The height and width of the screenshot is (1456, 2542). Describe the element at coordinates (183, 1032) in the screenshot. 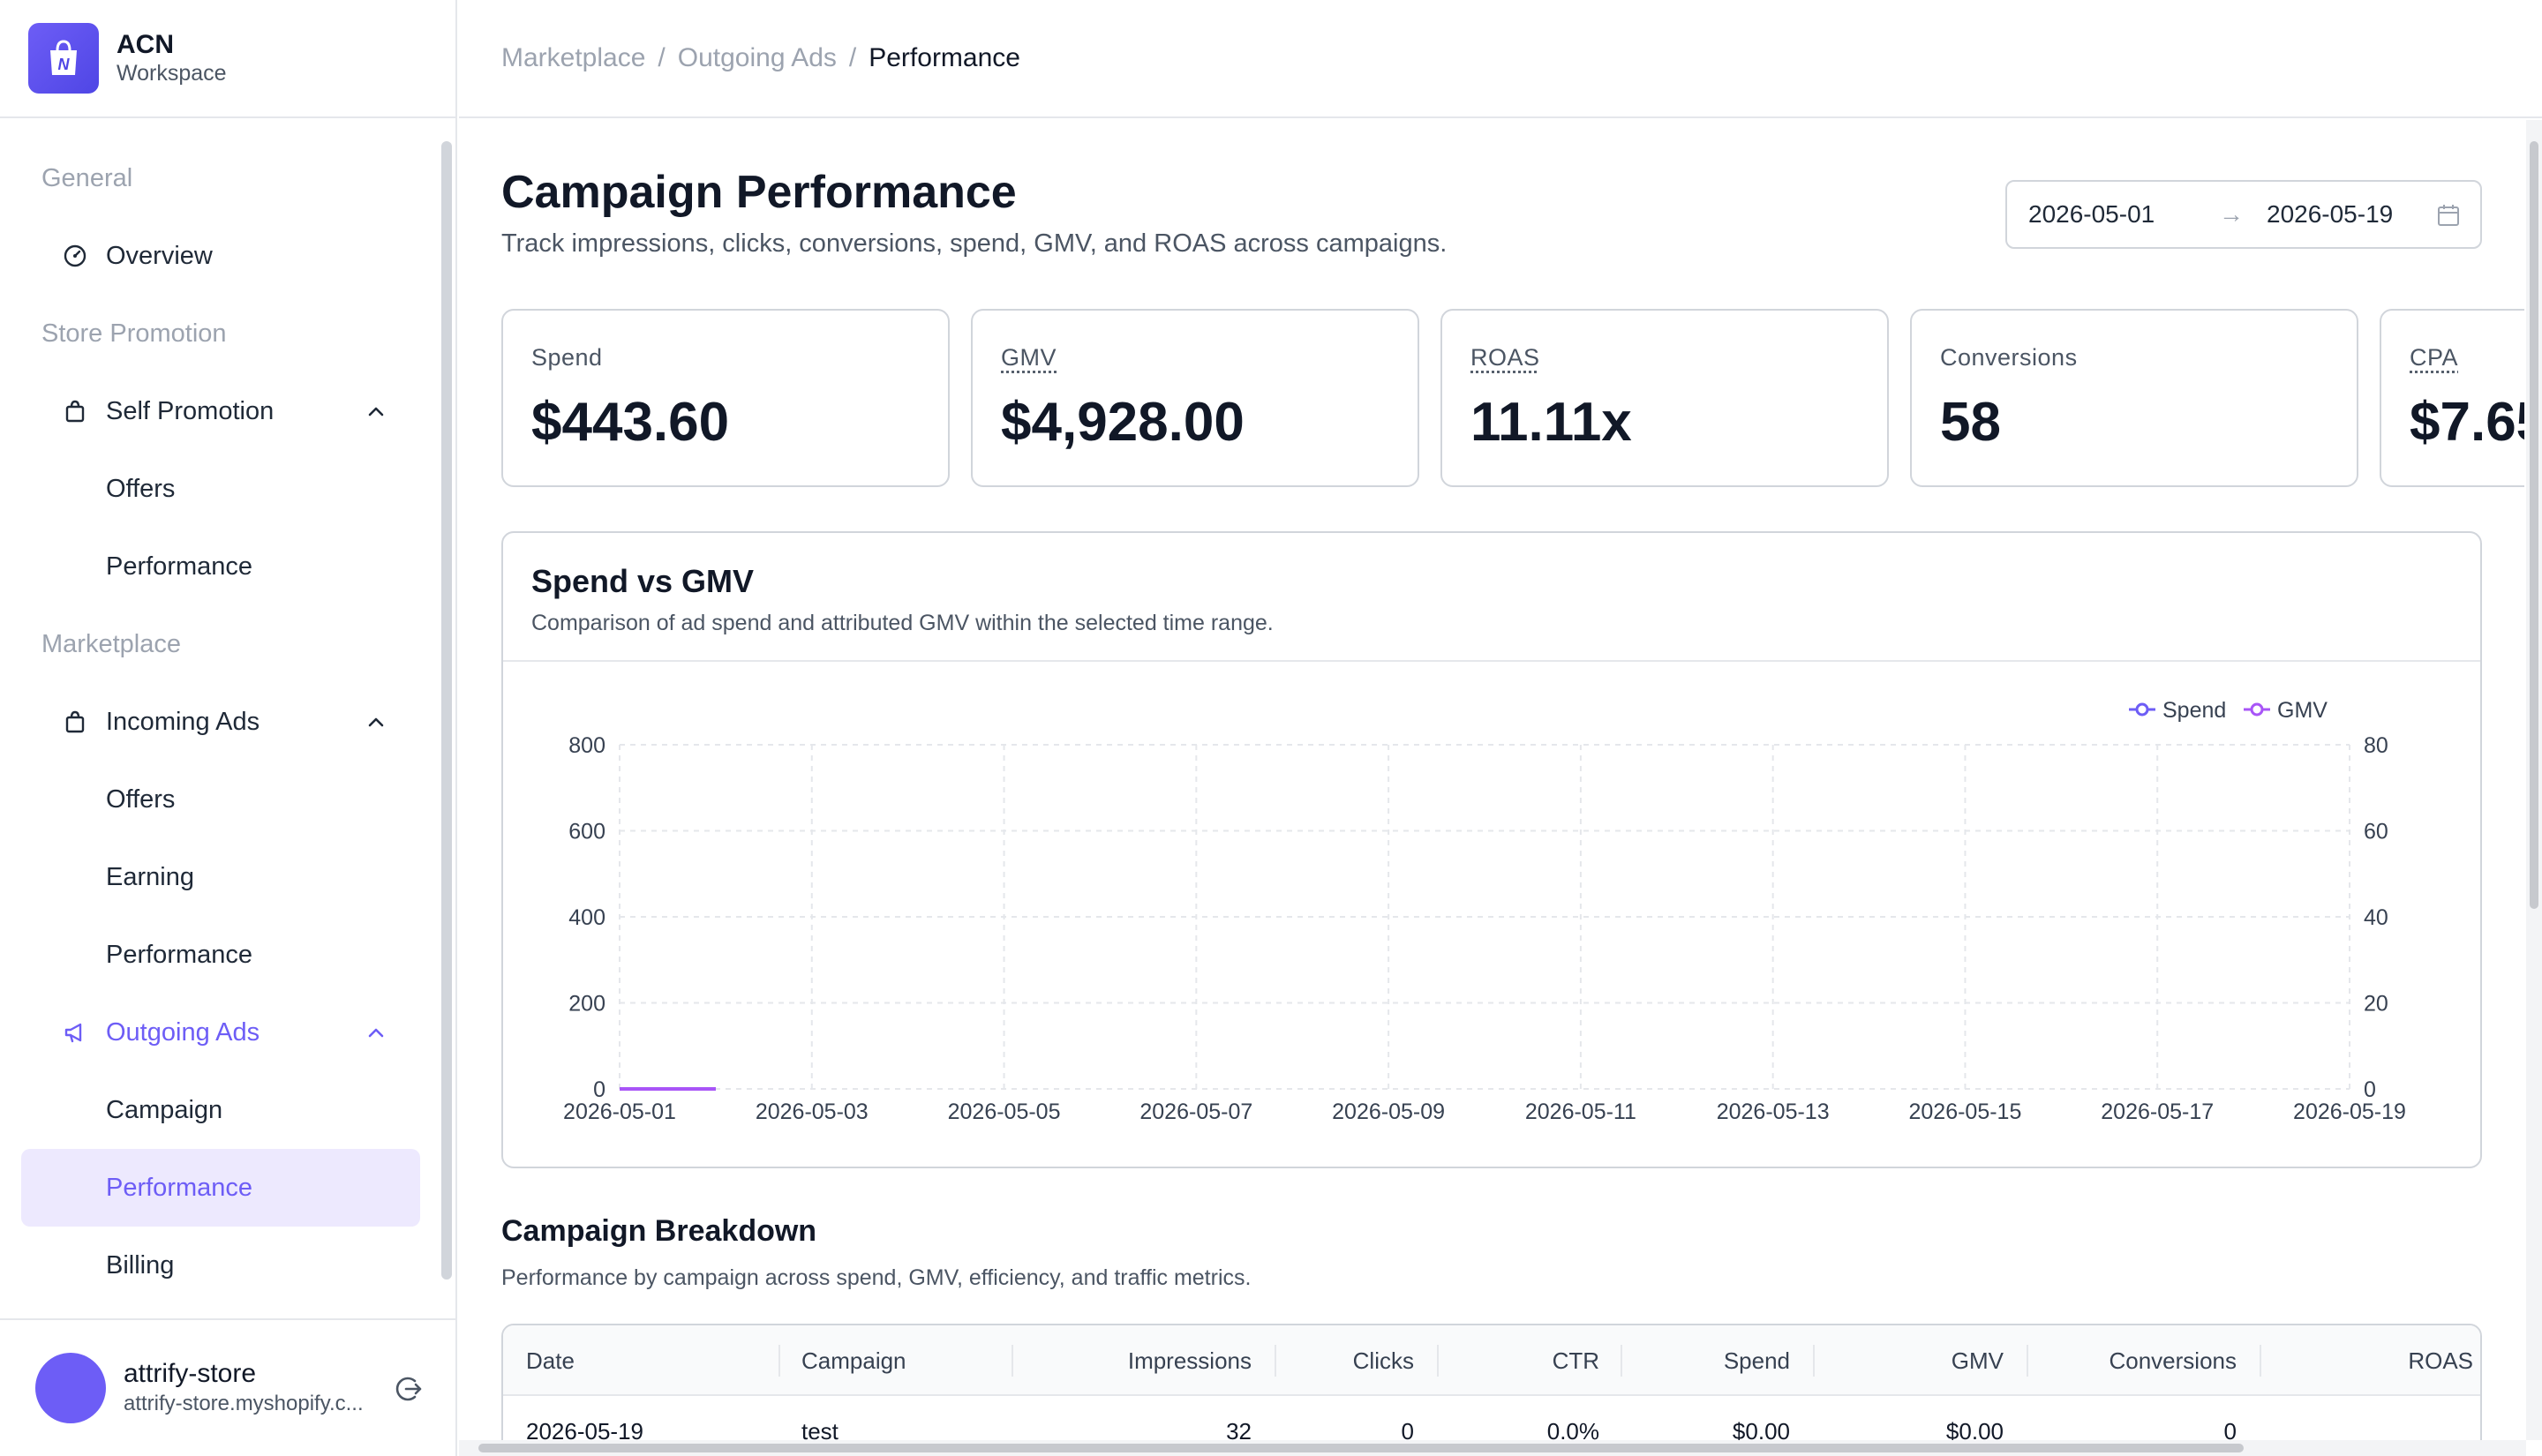

I see `sidebar-item-label: Outgoing Ads` at that location.